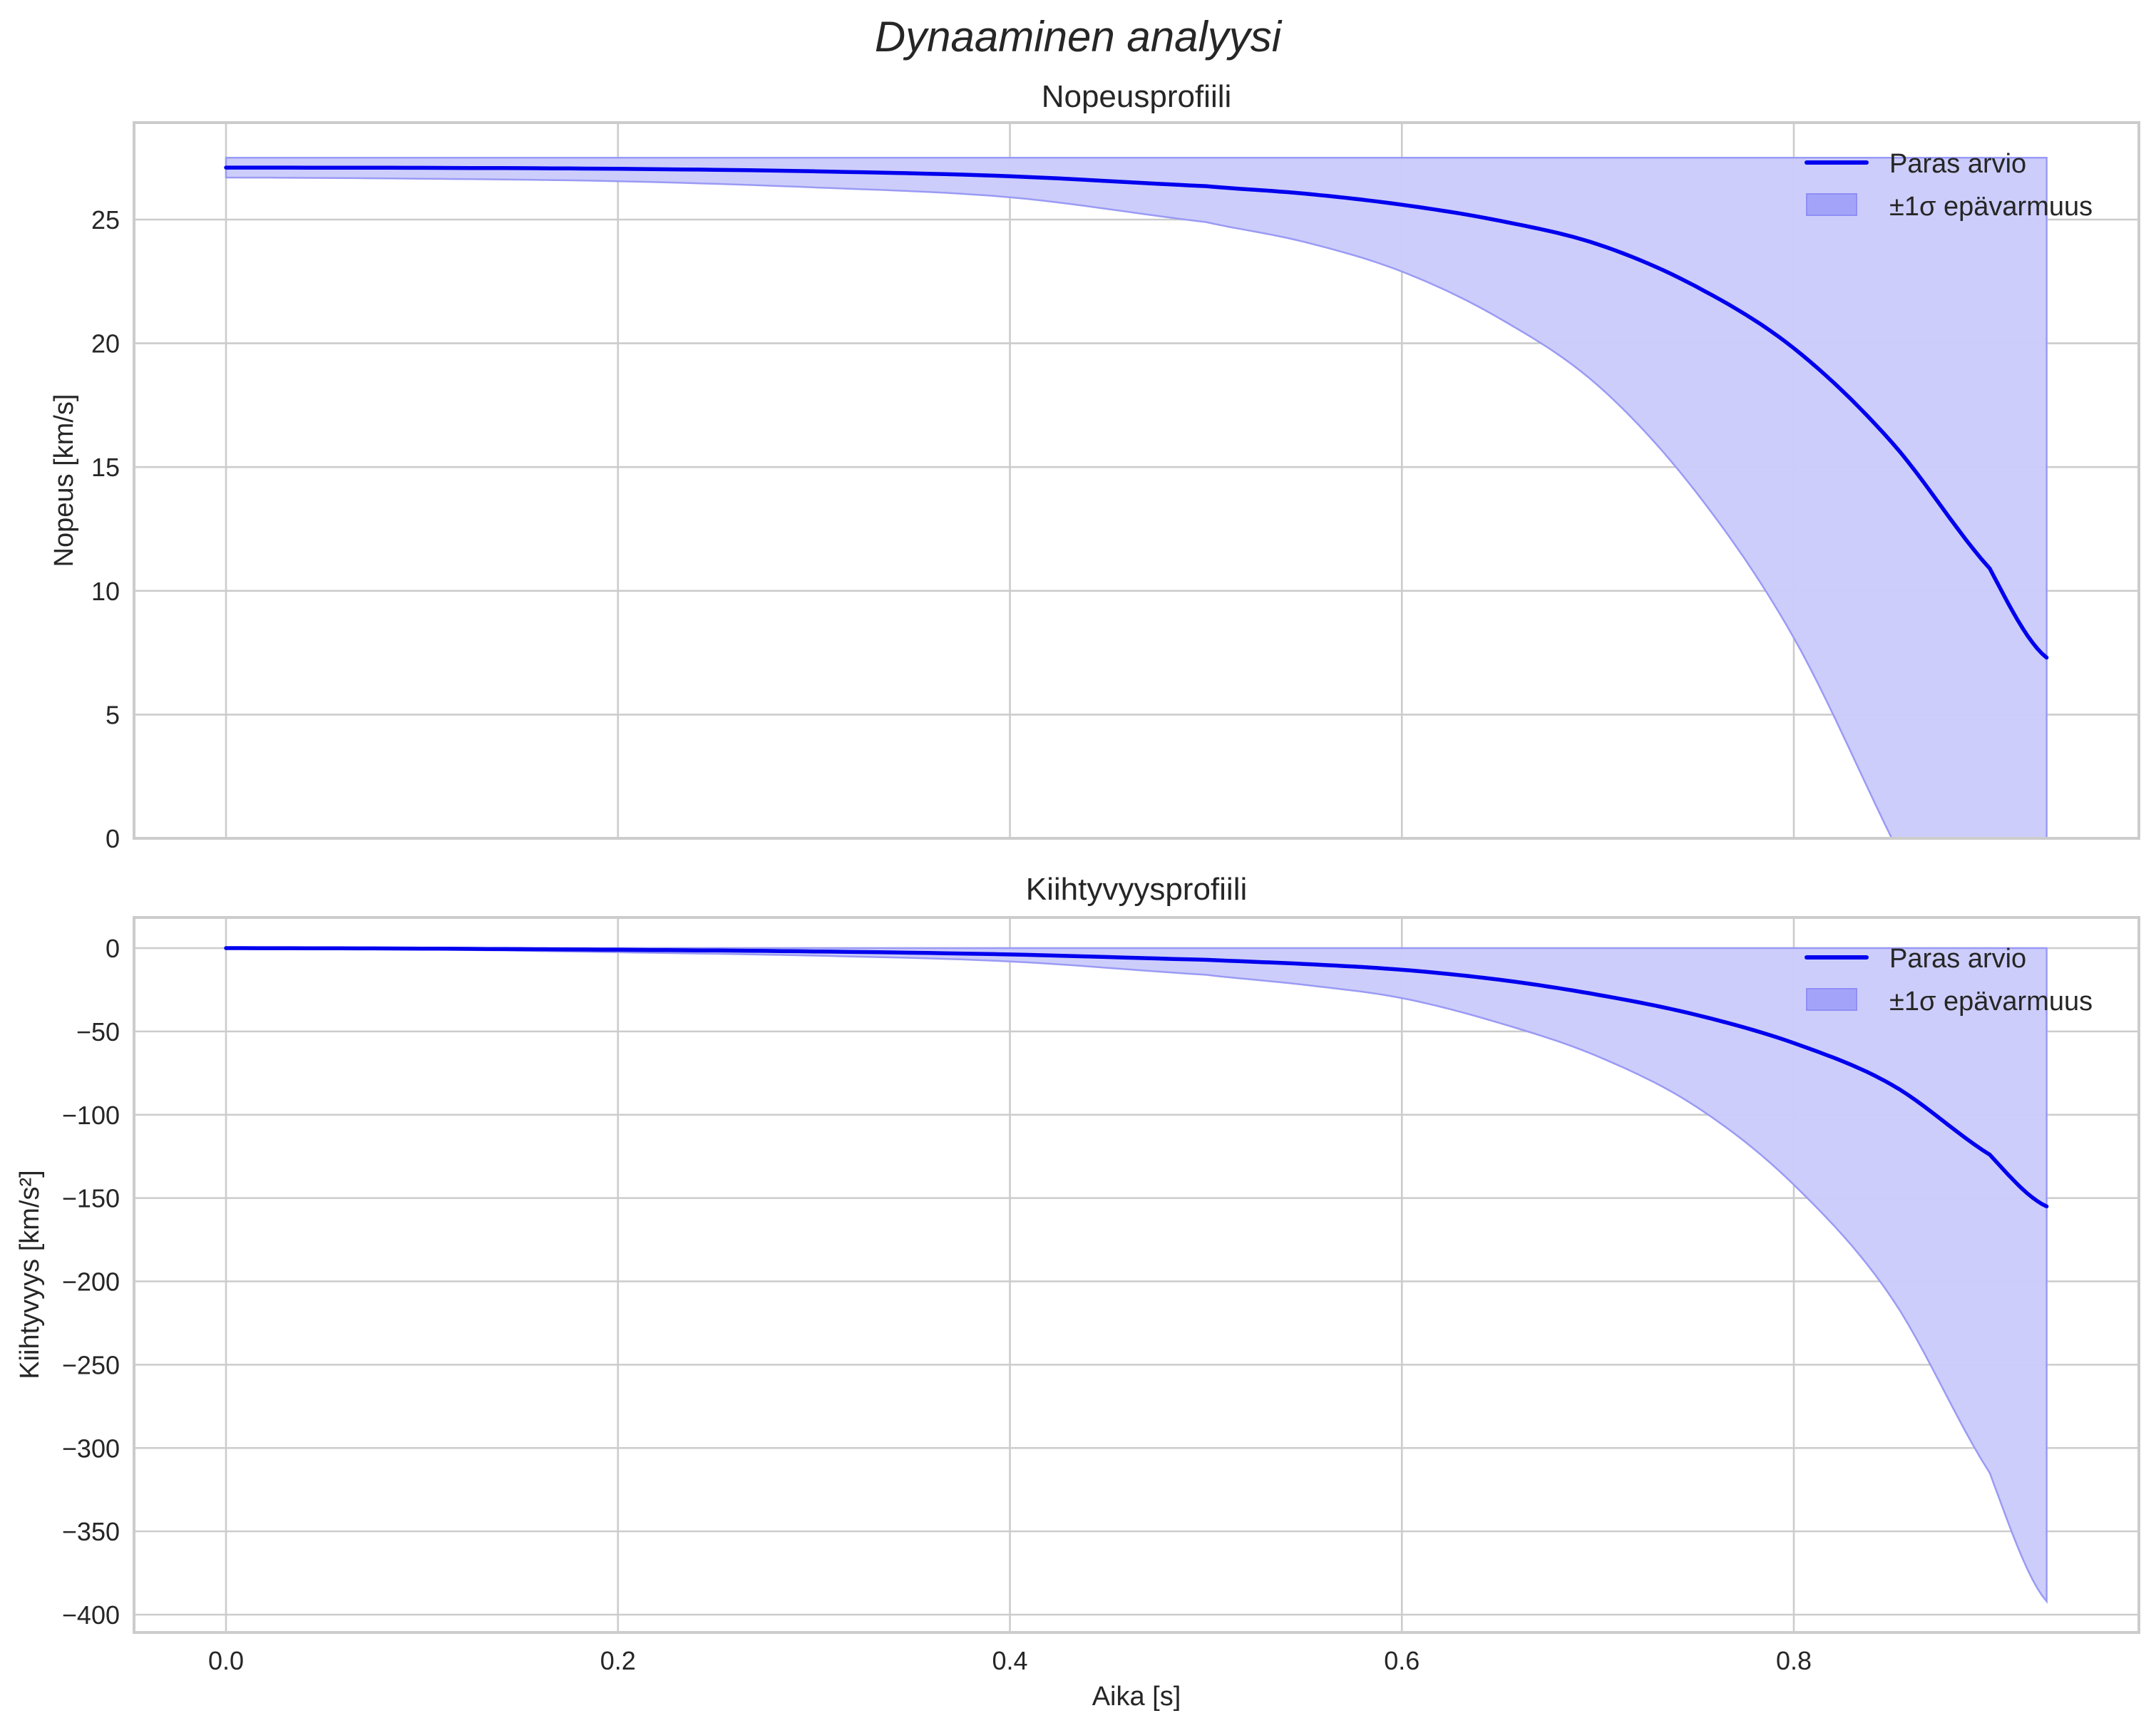 This screenshot has width=2156, height=1728. I want to click on figure-title: Dynaaminen analyysi, so click(1079, 37).